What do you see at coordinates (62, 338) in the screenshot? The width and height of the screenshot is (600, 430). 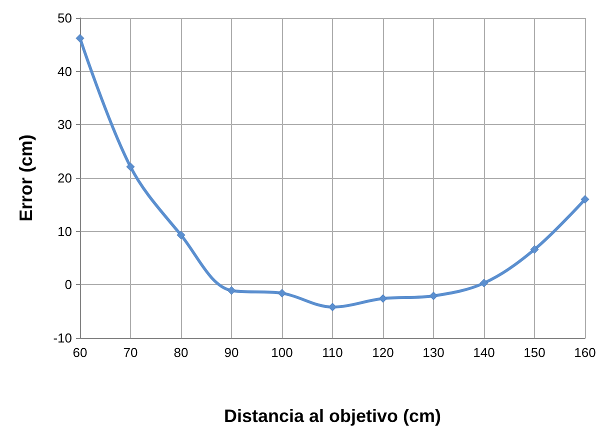 I see `y-tick-label: -10` at bounding box center [62, 338].